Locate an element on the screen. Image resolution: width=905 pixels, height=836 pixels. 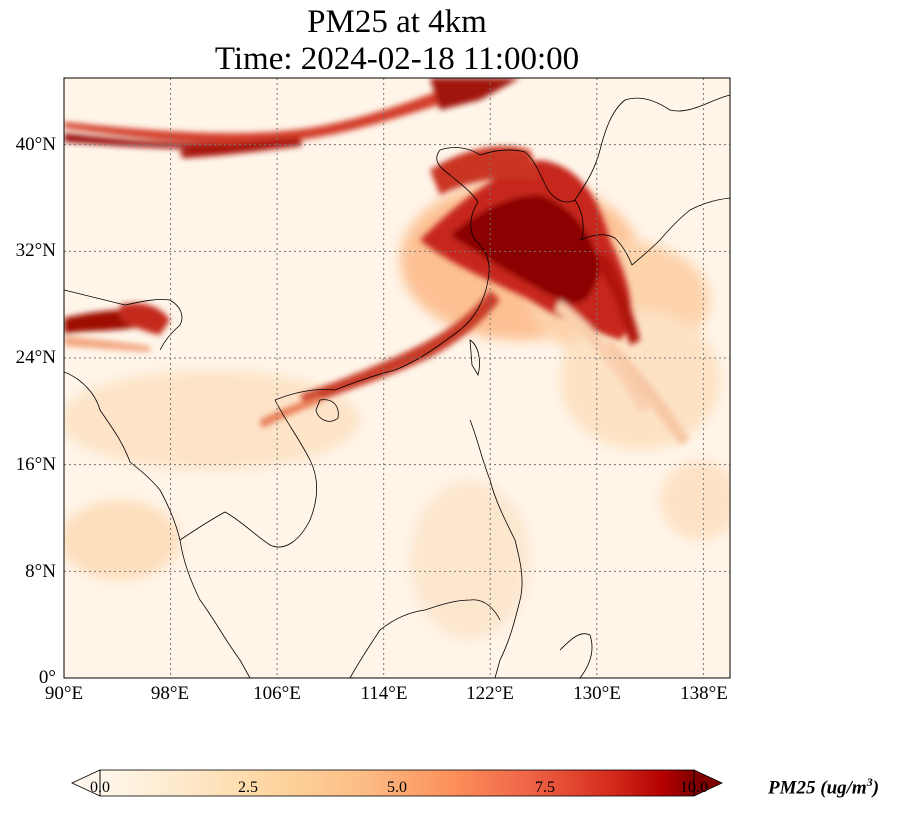
colorbar-tick-label: 7.5 is located at coordinates (545, 787).